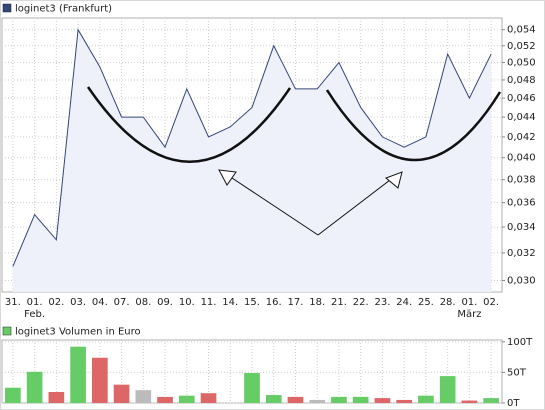  I want to click on x-tick-label: 10., so click(187, 302).